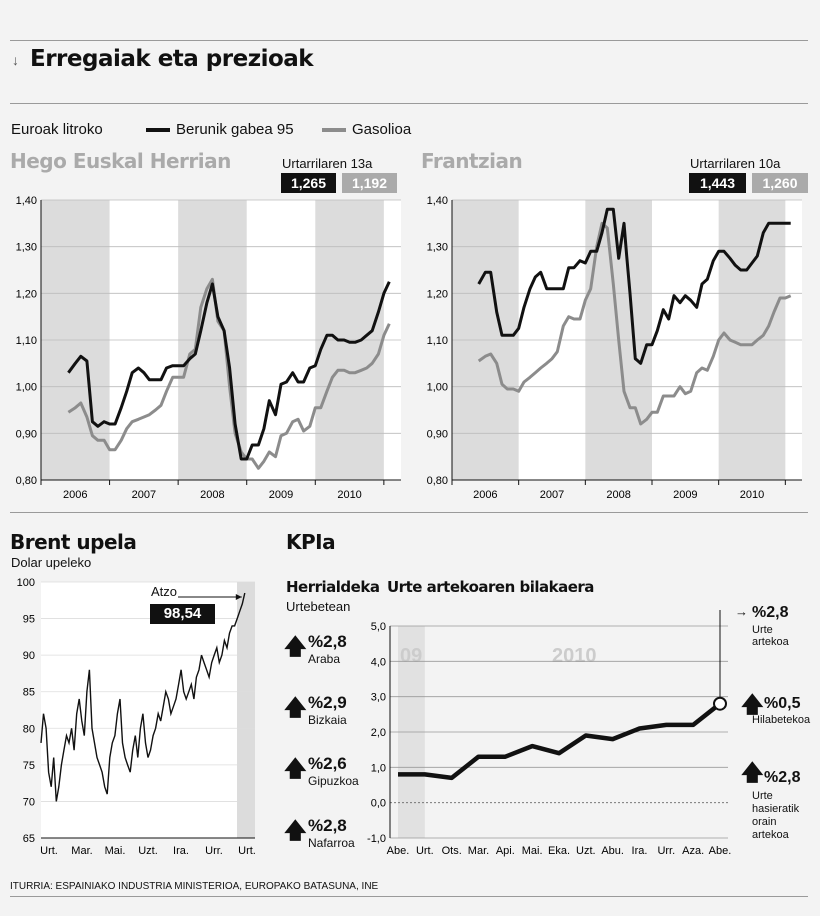 This screenshot has height=916, width=820. Describe the element at coordinates (378, 627) in the screenshot. I see `y-tick-label: 5,0` at that location.